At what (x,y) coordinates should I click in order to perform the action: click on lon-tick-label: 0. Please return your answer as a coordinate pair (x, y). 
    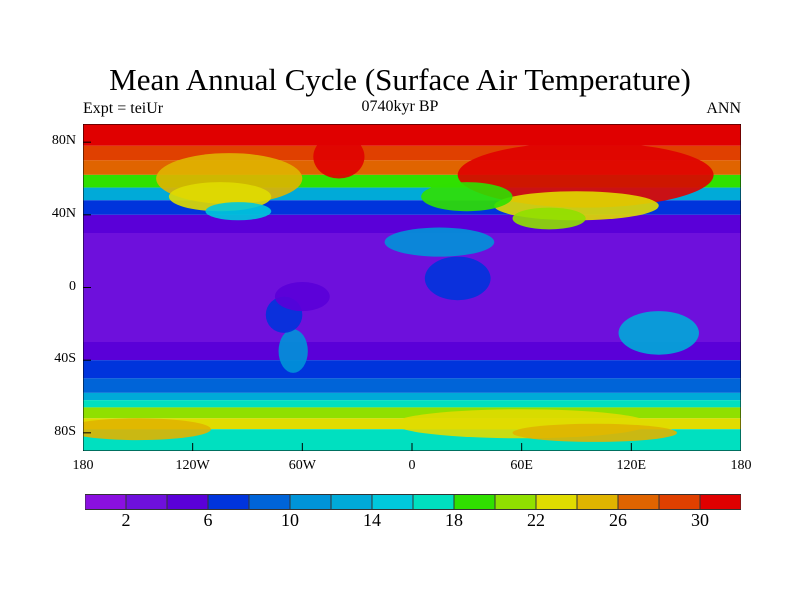
    Looking at the image, I should click on (412, 465).